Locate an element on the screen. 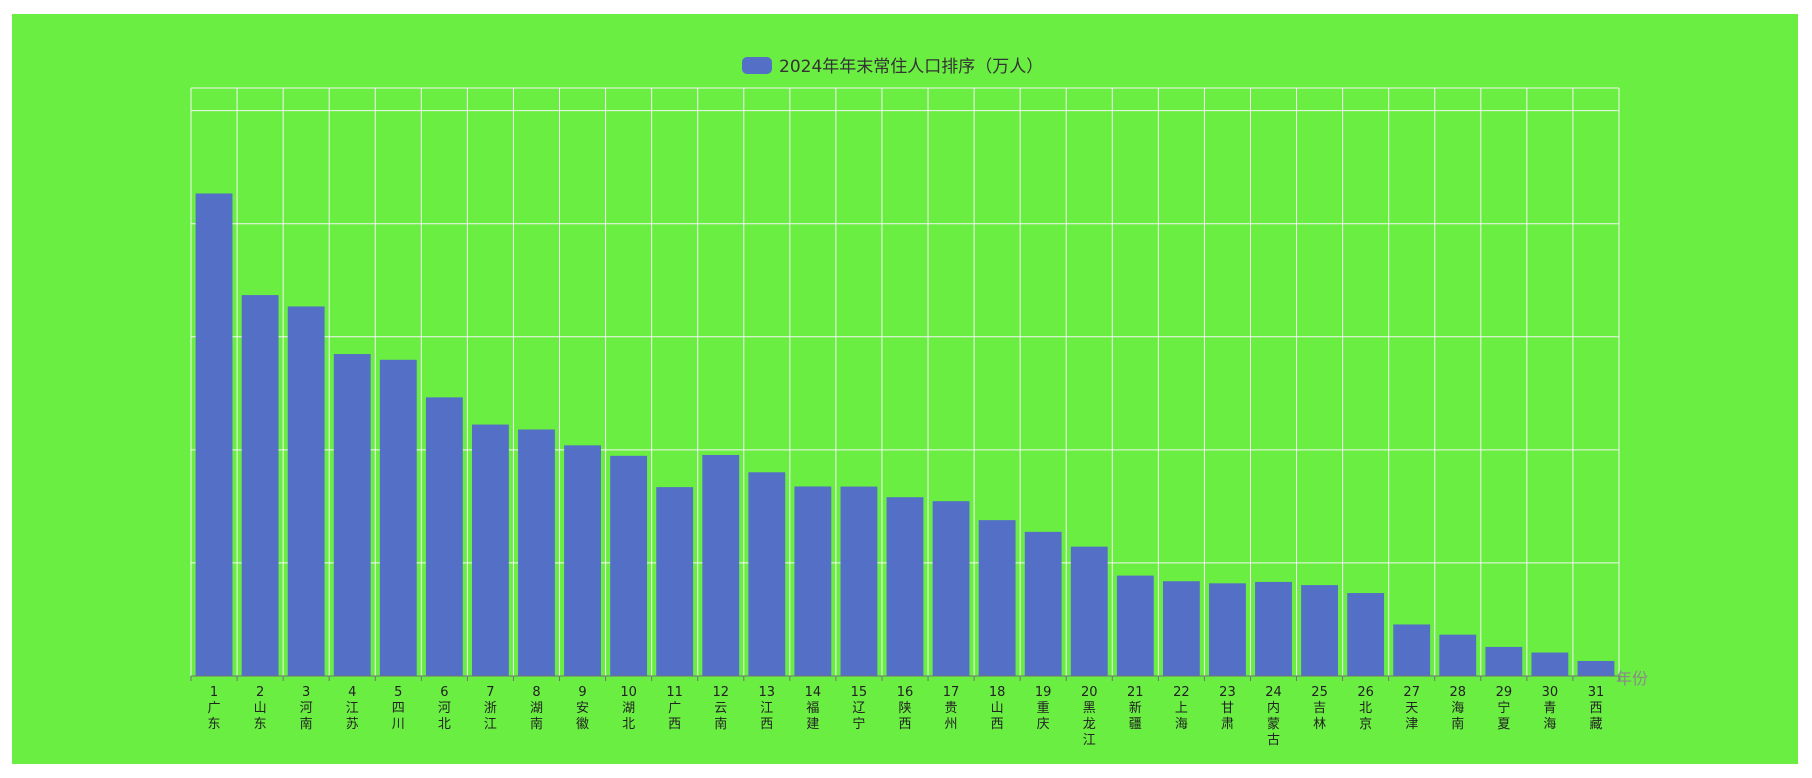  x-tick-label: 31 西藏 is located at coordinates (1596, 708).